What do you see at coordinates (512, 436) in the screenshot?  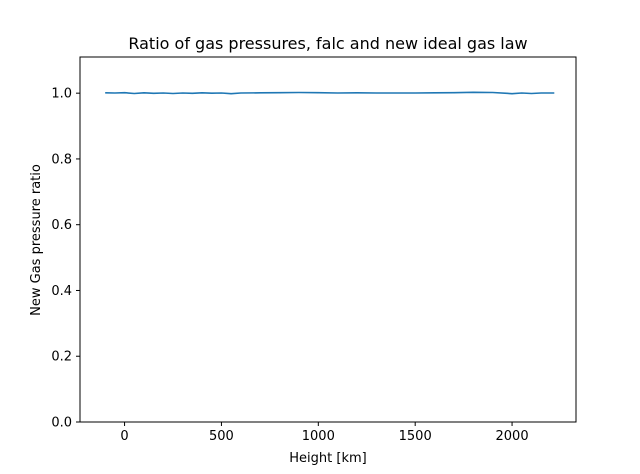 I see `x-tick-label: 2000` at bounding box center [512, 436].